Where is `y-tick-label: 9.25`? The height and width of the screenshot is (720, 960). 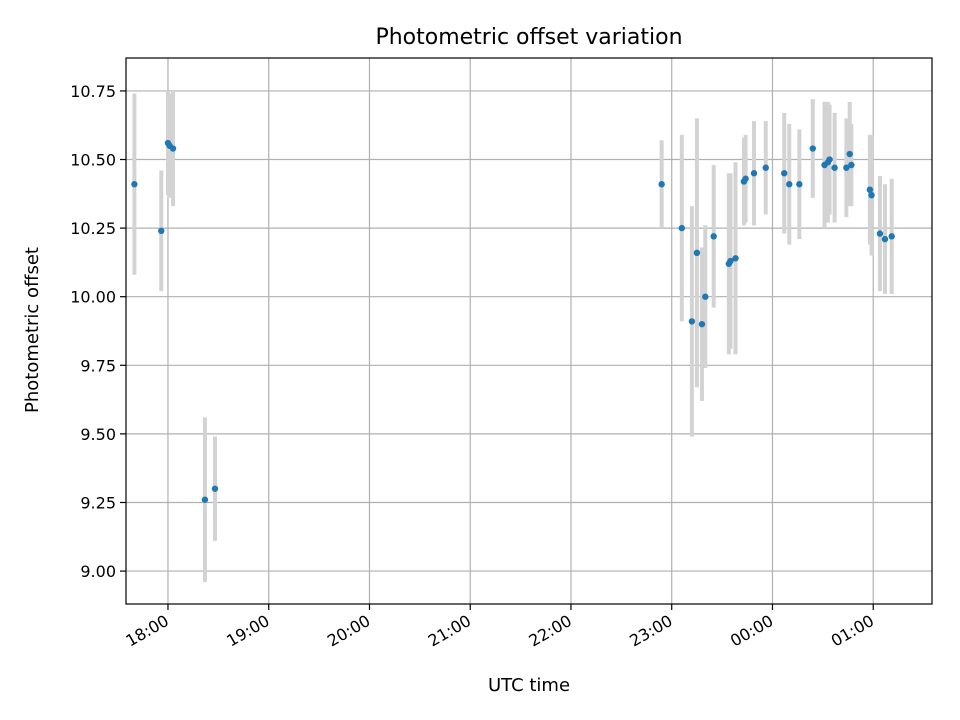
y-tick-label: 9.25 is located at coordinates (98, 502).